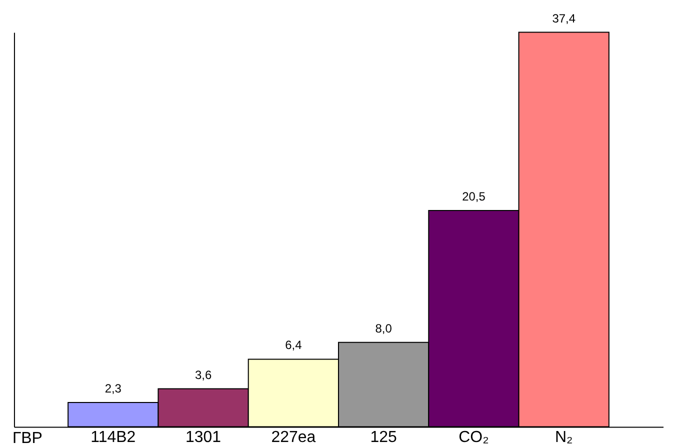  I want to click on data-label: 8,0, so click(383, 328).